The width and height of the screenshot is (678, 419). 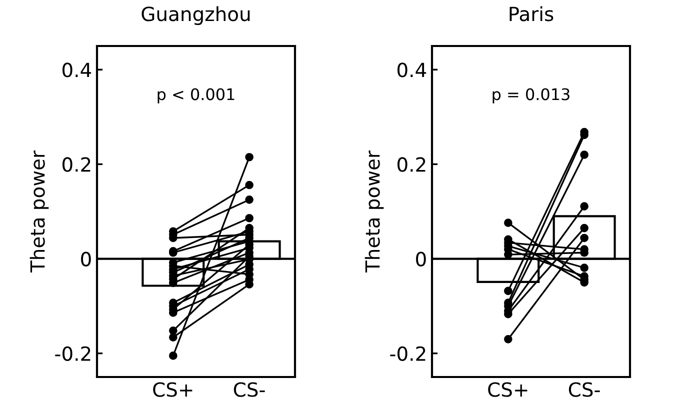 I want to click on annotation: p < 0.001, so click(x=196, y=96).